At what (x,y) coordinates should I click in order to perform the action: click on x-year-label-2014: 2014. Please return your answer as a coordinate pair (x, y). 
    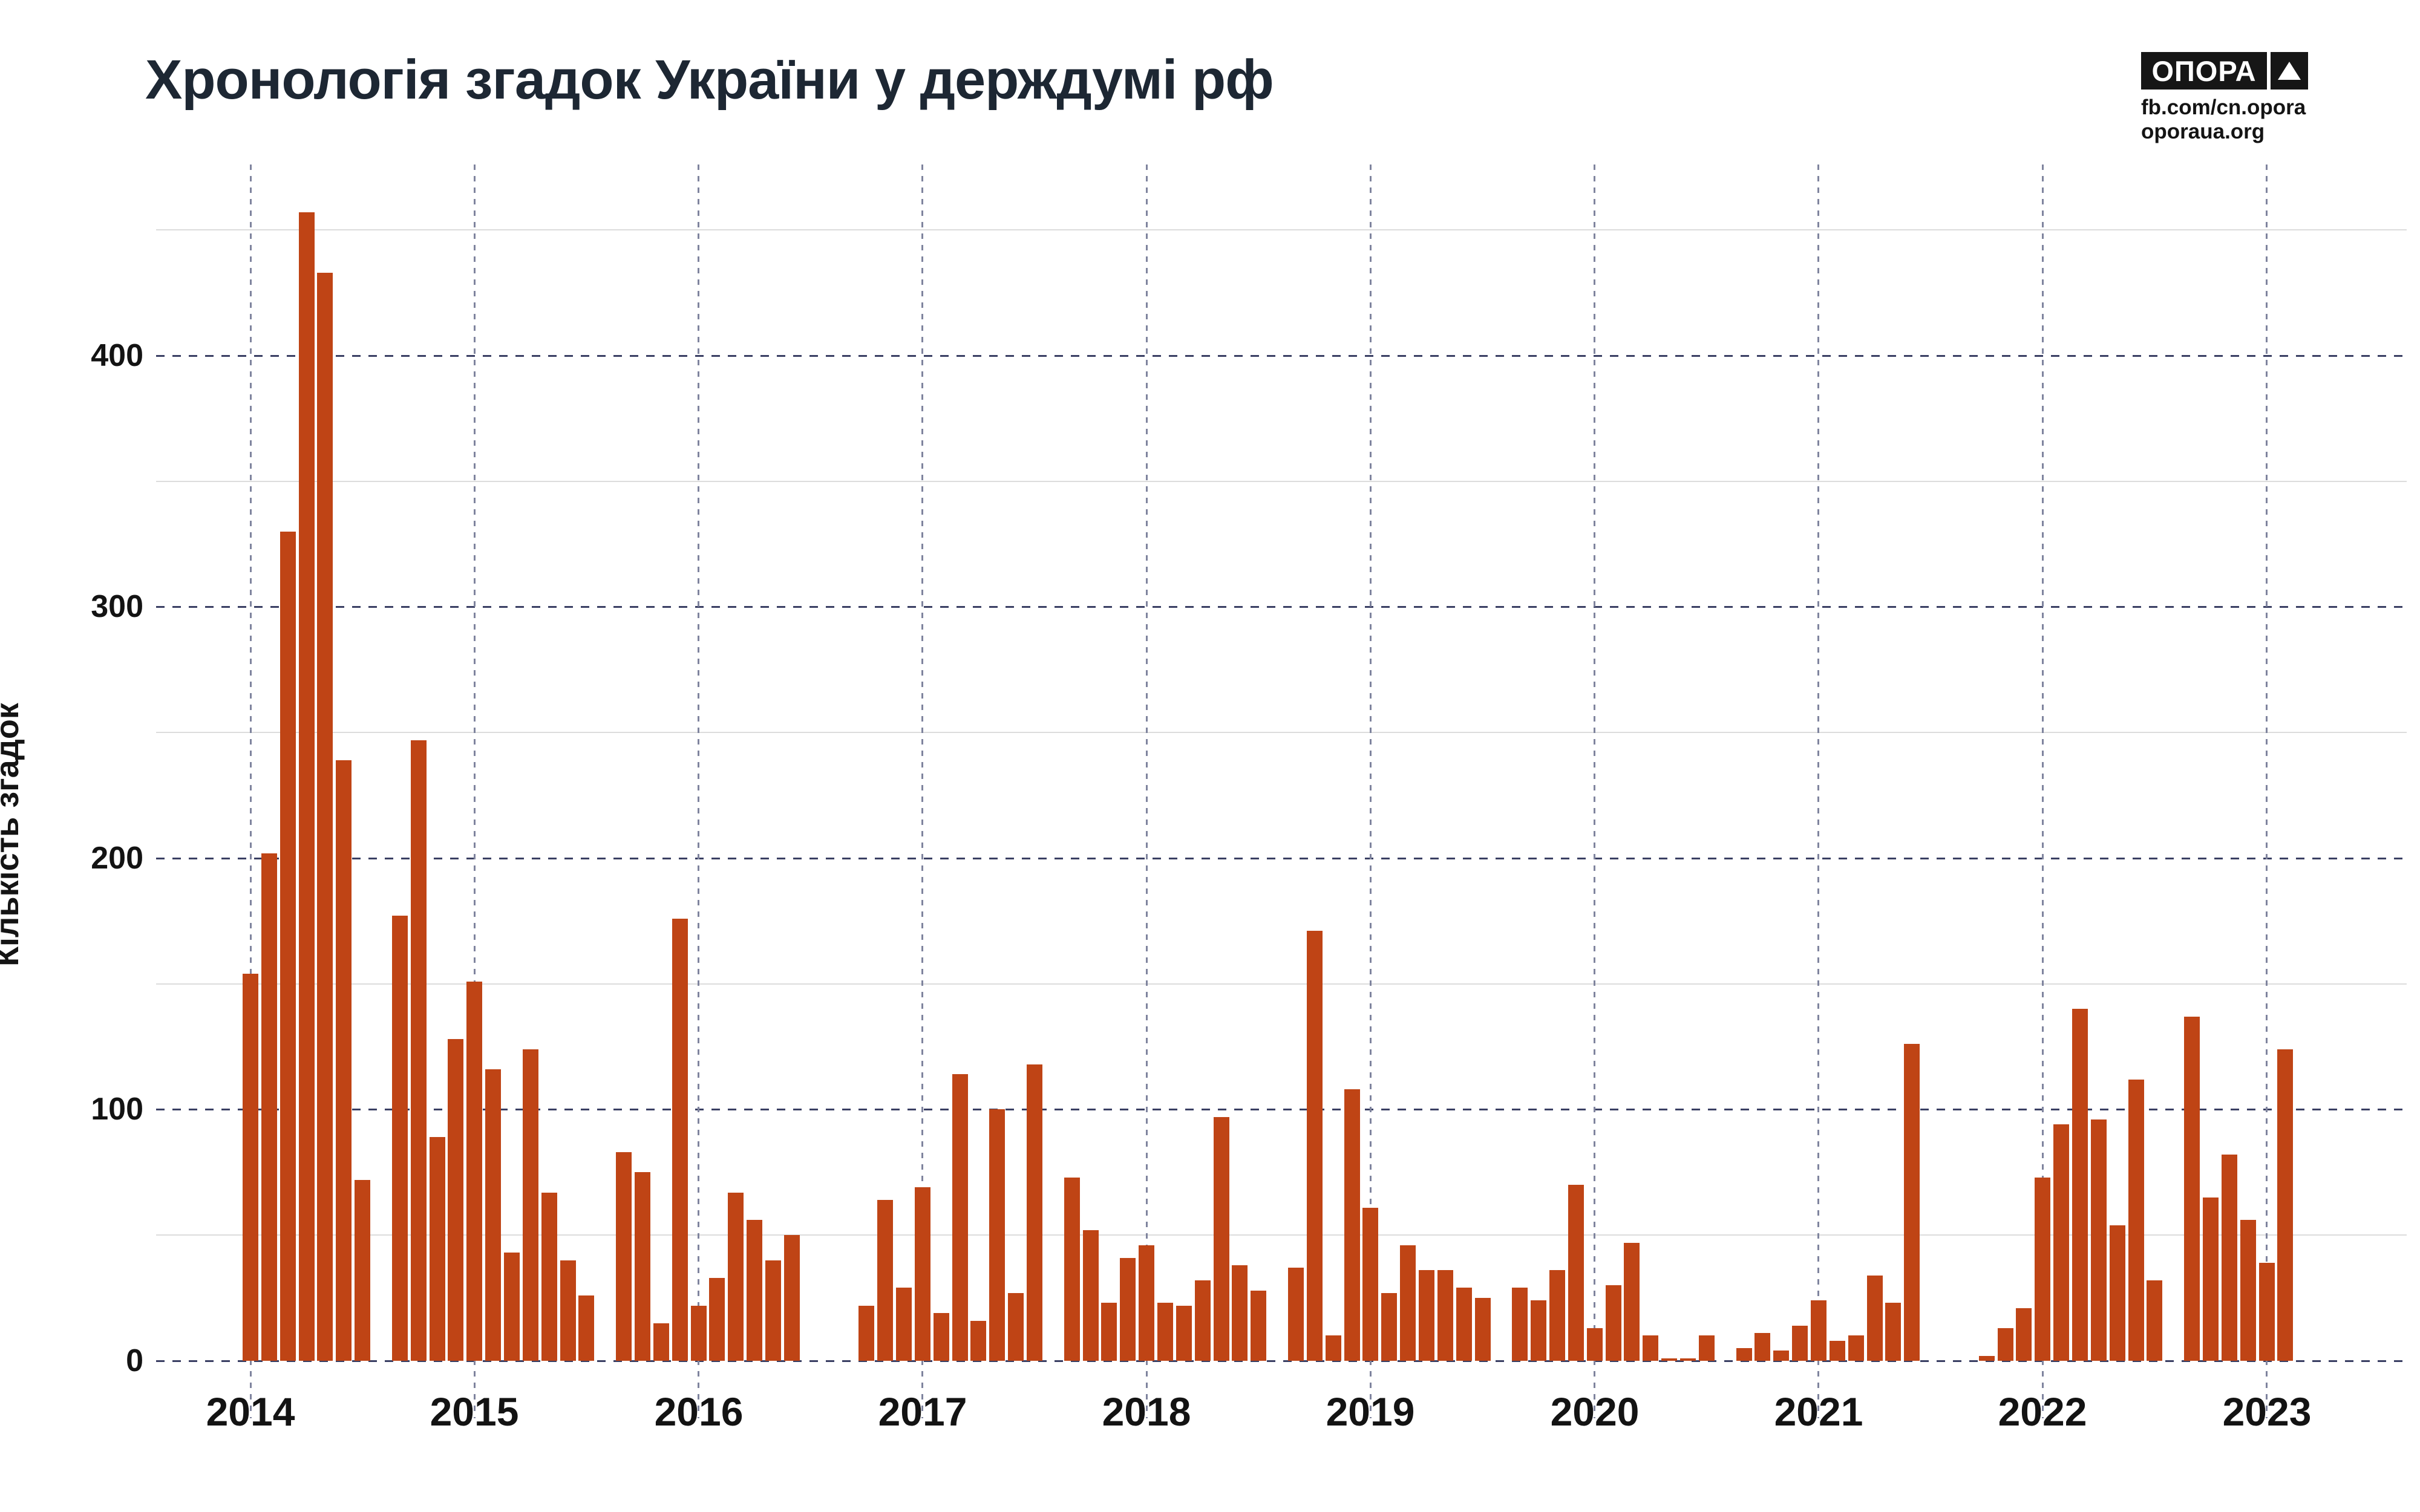
    Looking at the image, I should click on (251, 1412).